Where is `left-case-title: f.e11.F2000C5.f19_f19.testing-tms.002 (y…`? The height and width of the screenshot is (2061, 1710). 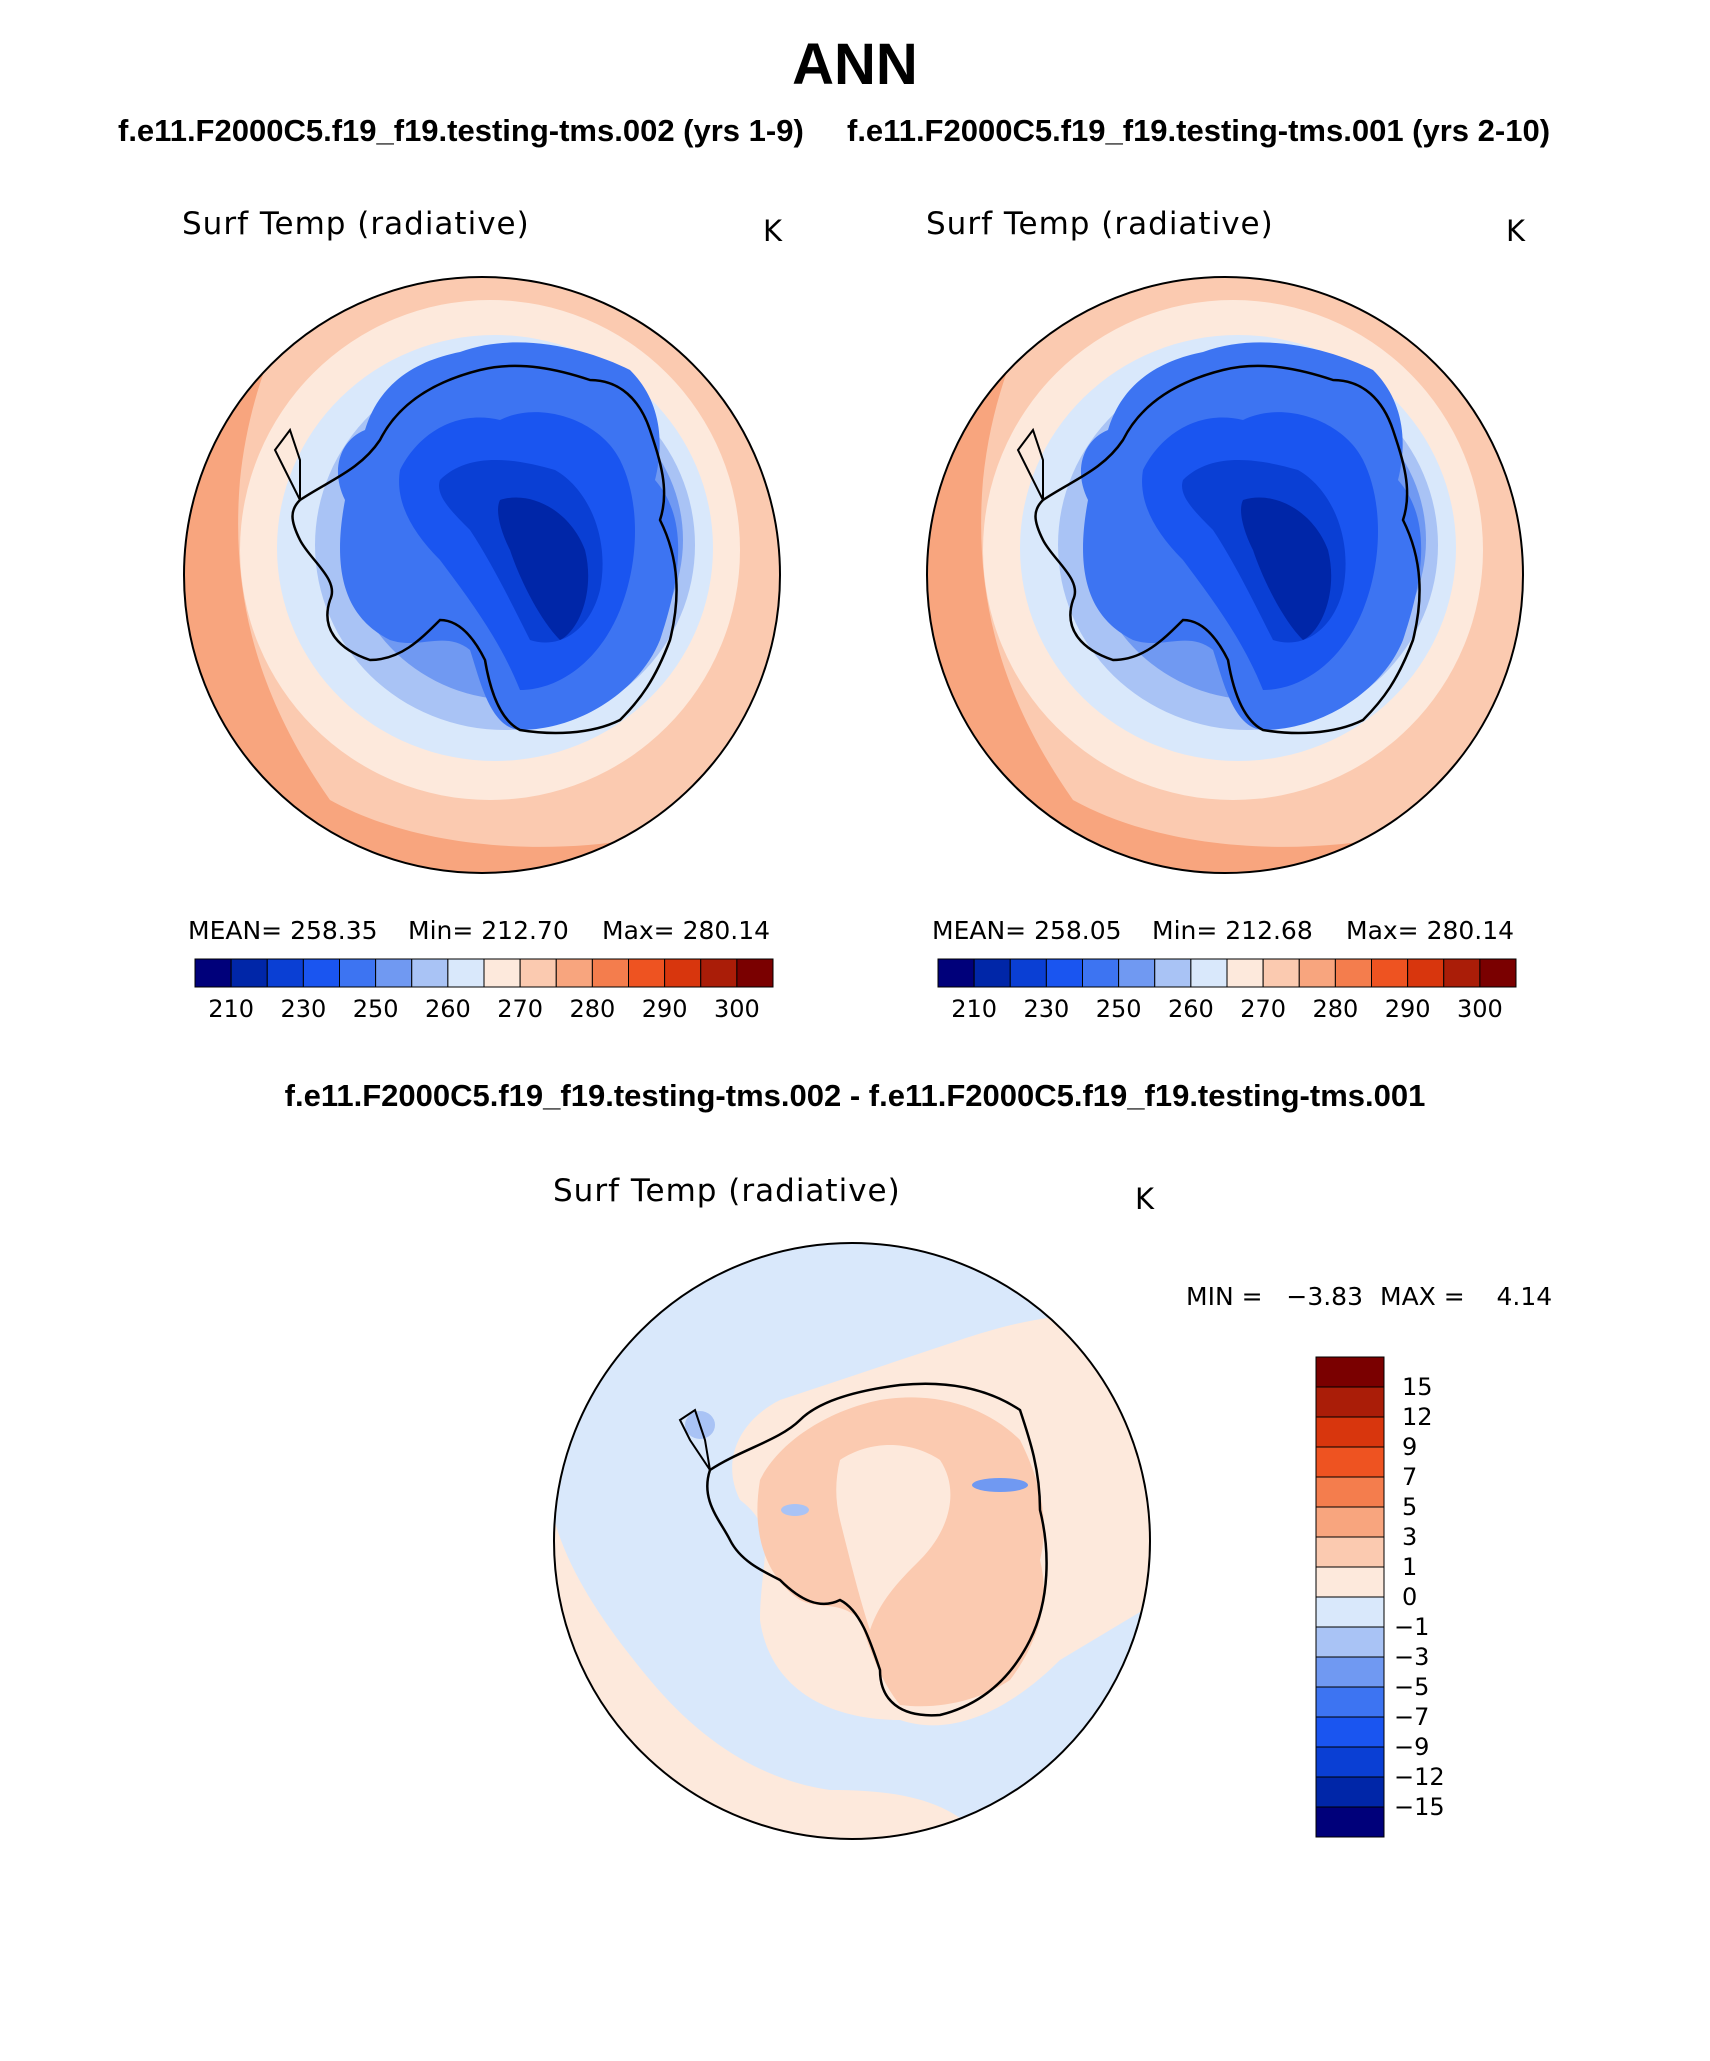 left-case-title: f.e11.F2000C5.f19_f19.testing-tms.002 (y… is located at coordinates (461, 130).